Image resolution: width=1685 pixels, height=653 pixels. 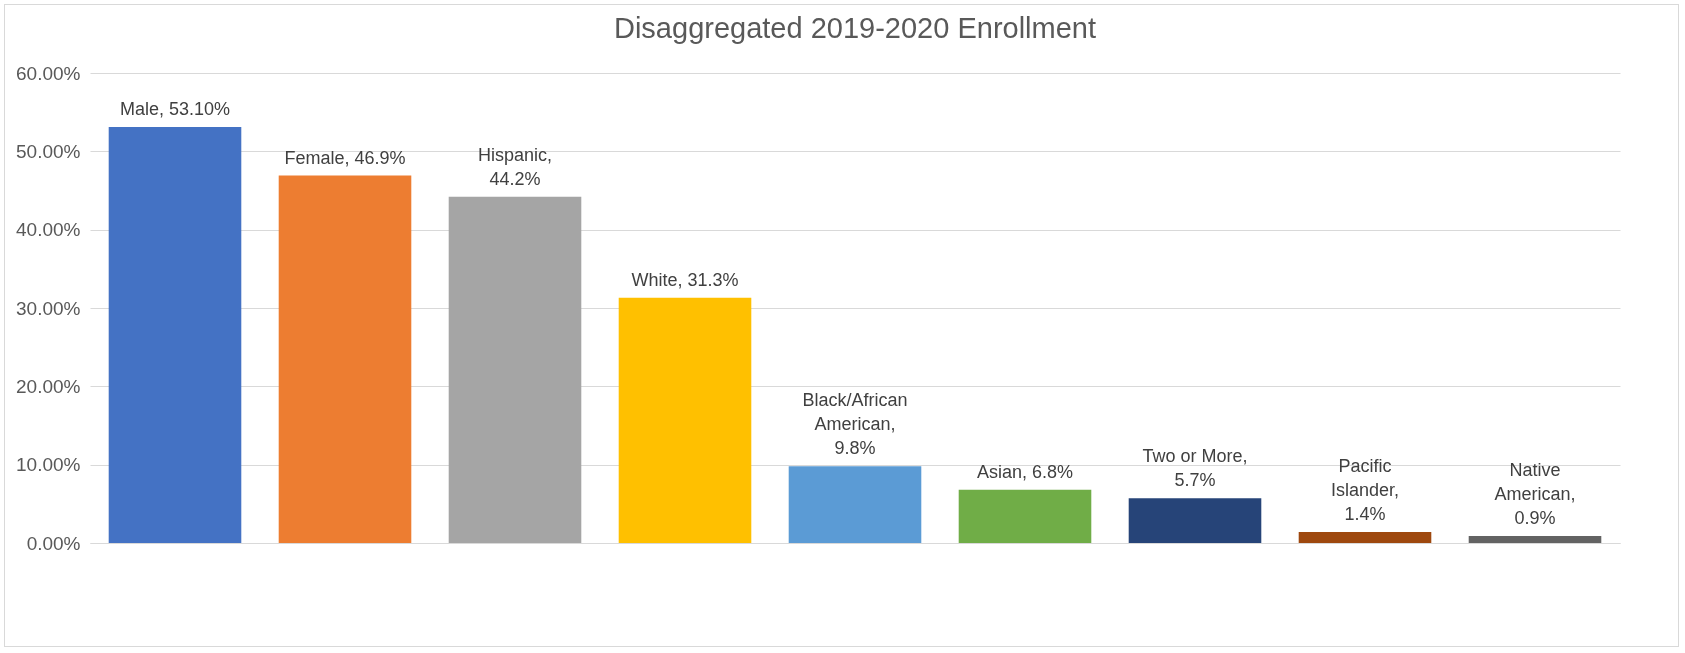 What do you see at coordinates (1365, 490) in the screenshot?
I see `data-label: Pacific Islander, 1.4%` at bounding box center [1365, 490].